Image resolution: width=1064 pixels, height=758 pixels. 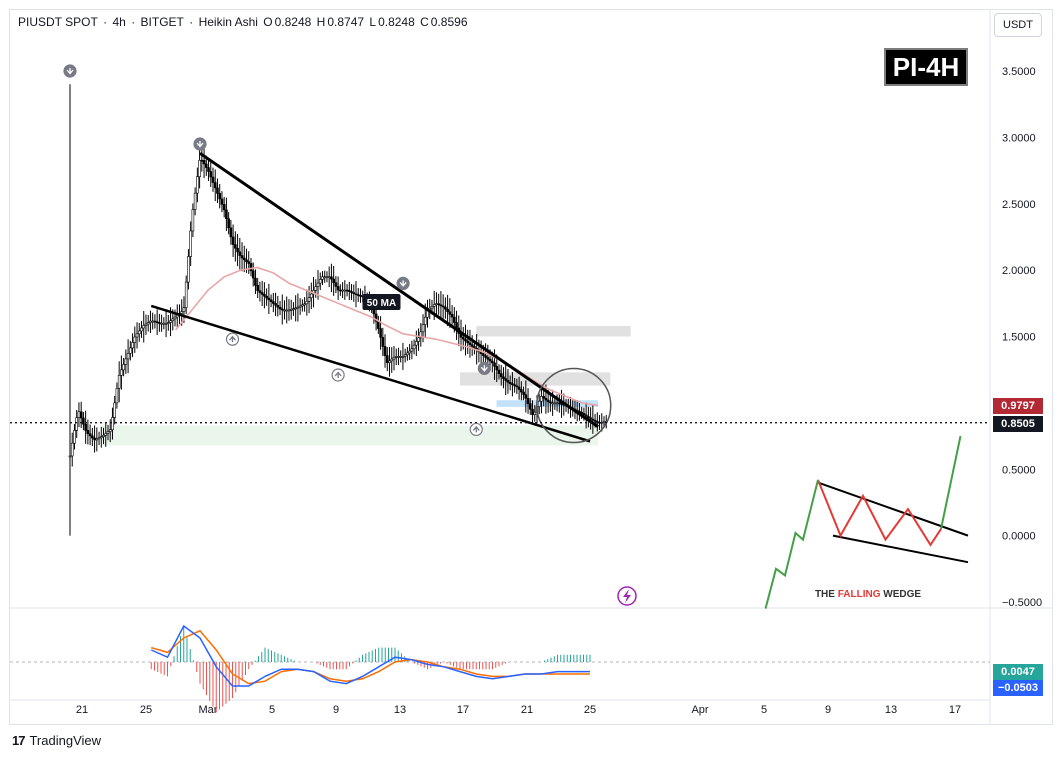 What do you see at coordinates (346, 22) in the screenshot?
I see `high-value: 0.8747` at bounding box center [346, 22].